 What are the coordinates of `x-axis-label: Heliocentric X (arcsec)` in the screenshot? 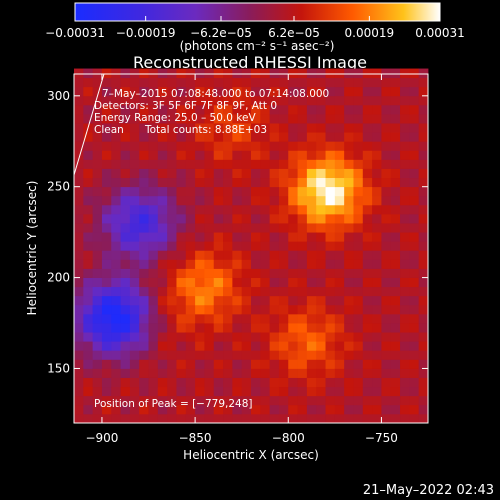 It's located at (251, 455).